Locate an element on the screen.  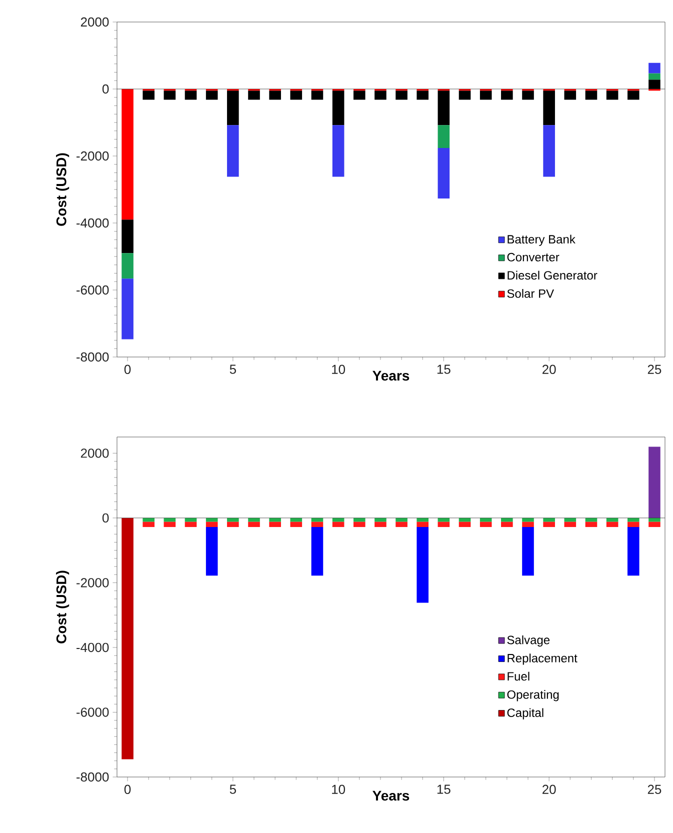
y-tick-label: 0 is located at coordinates (105, 518).